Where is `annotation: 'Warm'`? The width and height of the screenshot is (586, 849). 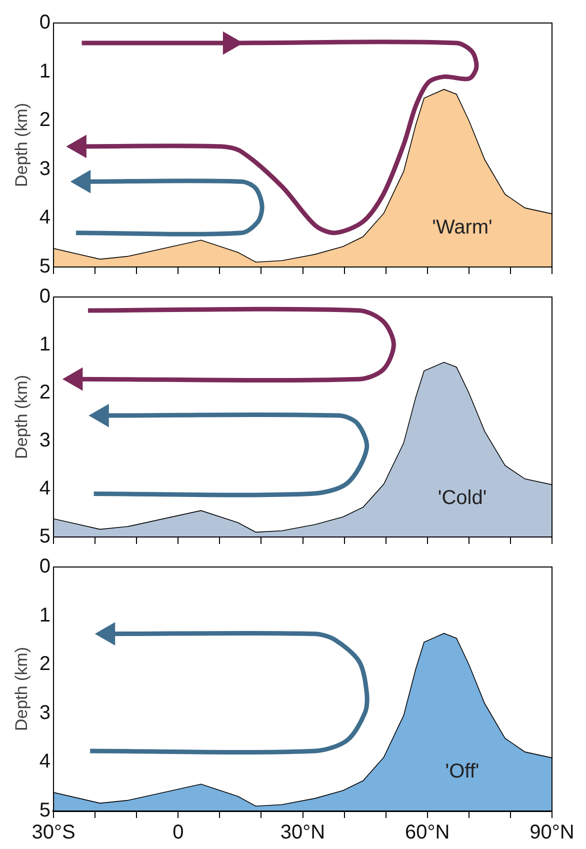 annotation: 'Warm' is located at coordinates (462, 227).